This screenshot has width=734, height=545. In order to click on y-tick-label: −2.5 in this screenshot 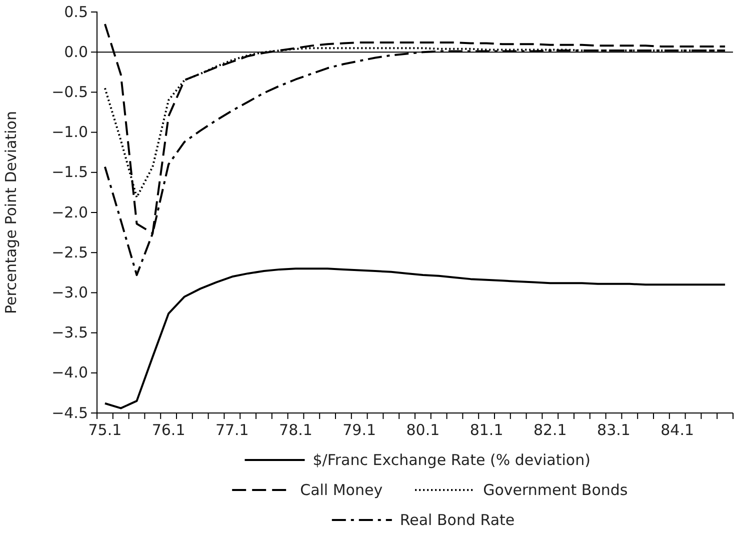, I will do `click(70, 252)`.